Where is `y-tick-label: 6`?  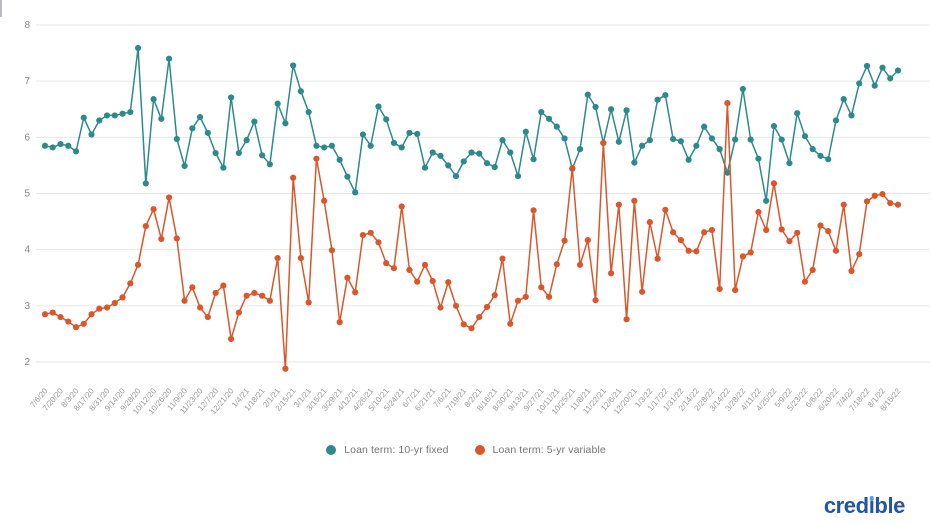 y-tick-label: 6 is located at coordinates (27, 137).